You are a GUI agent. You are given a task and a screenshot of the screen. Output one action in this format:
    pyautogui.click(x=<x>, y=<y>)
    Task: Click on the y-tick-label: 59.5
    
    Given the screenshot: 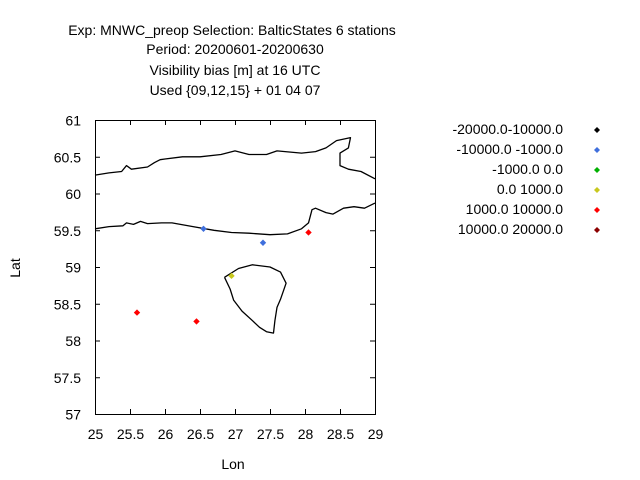 What is the action you would take?
    pyautogui.click(x=67, y=231)
    